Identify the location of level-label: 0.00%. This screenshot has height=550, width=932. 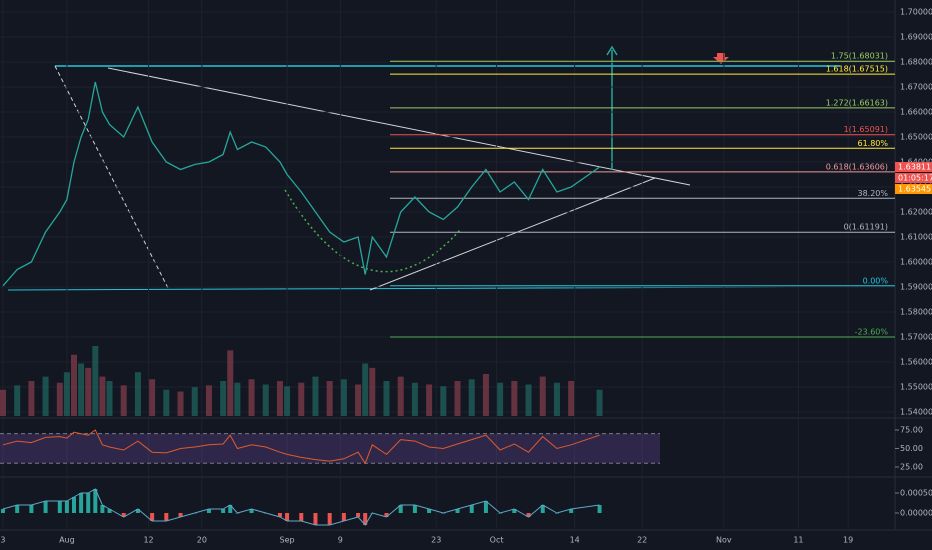
(876, 280).